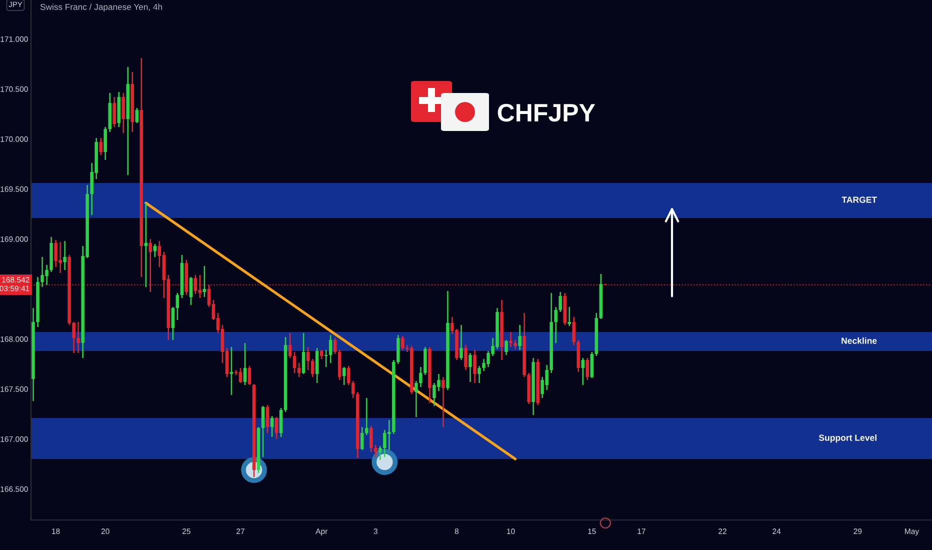 The height and width of the screenshot is (550, 932). I want to click on chart-title: Swiss Franc / Japanese Yen, 4h, so click(101, 8).